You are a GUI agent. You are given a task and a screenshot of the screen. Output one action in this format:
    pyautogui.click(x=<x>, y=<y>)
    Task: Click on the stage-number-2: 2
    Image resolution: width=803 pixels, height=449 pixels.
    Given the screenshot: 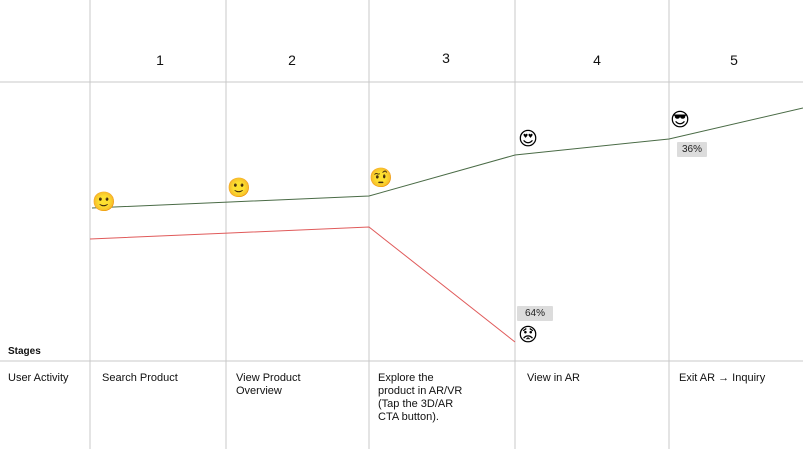 What is the action you would take?
    pyautogui.click(x=292, y=60)
    